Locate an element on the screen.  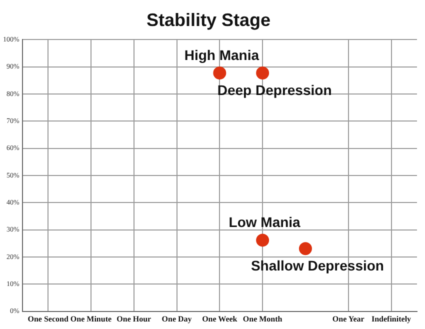
series-label: Shallow Depression is located at coordinates (317, 265).